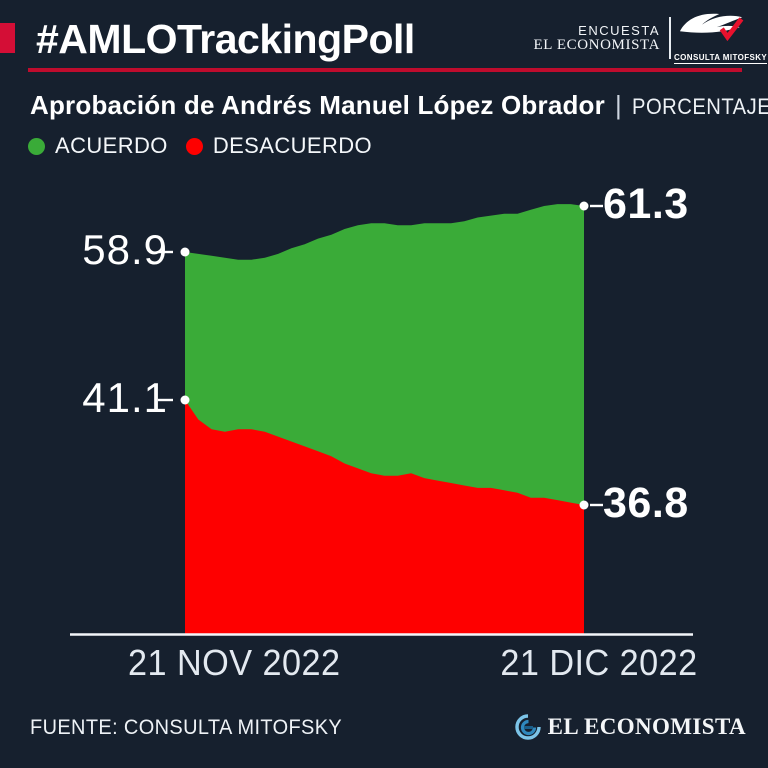  I want to click on desacuerdo-legend-dot, so click(194, 146).